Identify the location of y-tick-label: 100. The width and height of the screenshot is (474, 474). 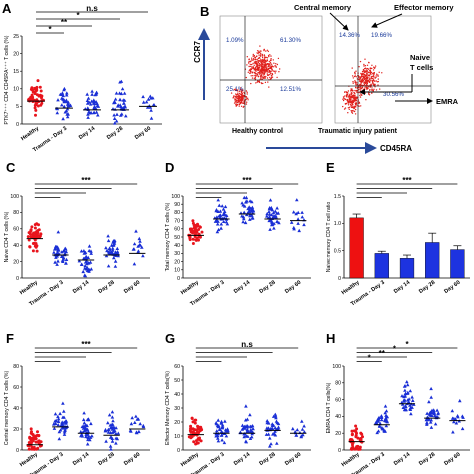
(14, 197).